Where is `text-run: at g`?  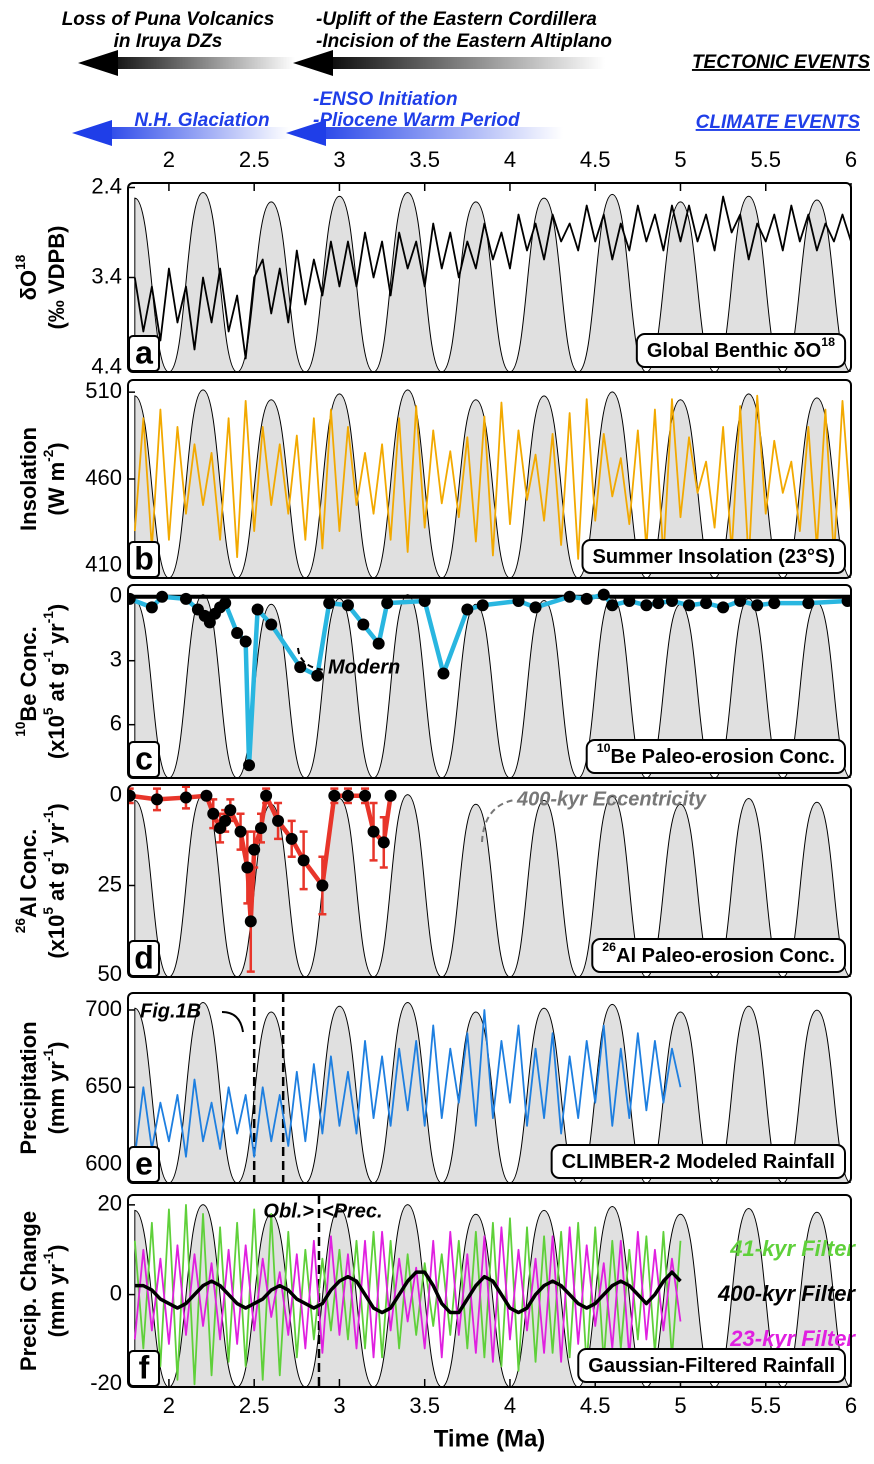
text-run: at g is located at coordinates (56, 884).